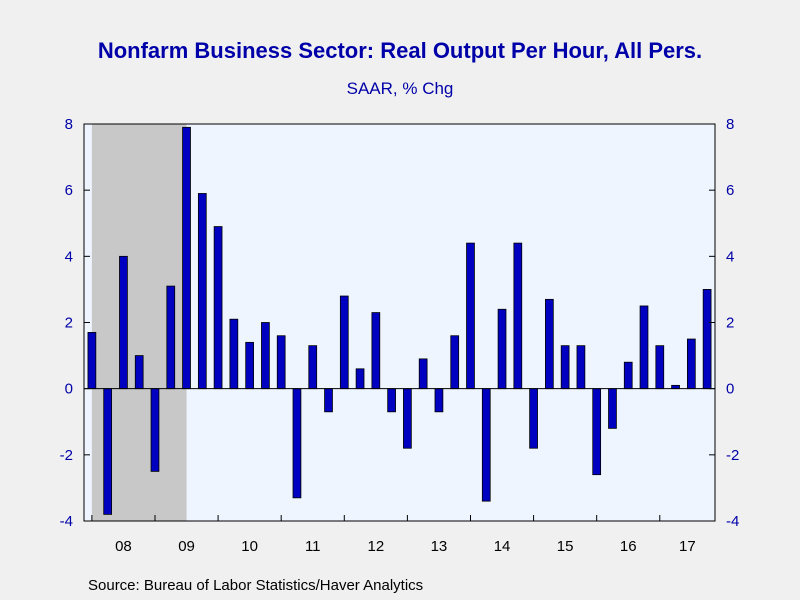 The height and width of the screenshot is (600, 800). I want to click on y-tick-label-left: 2, so click(69, 323).